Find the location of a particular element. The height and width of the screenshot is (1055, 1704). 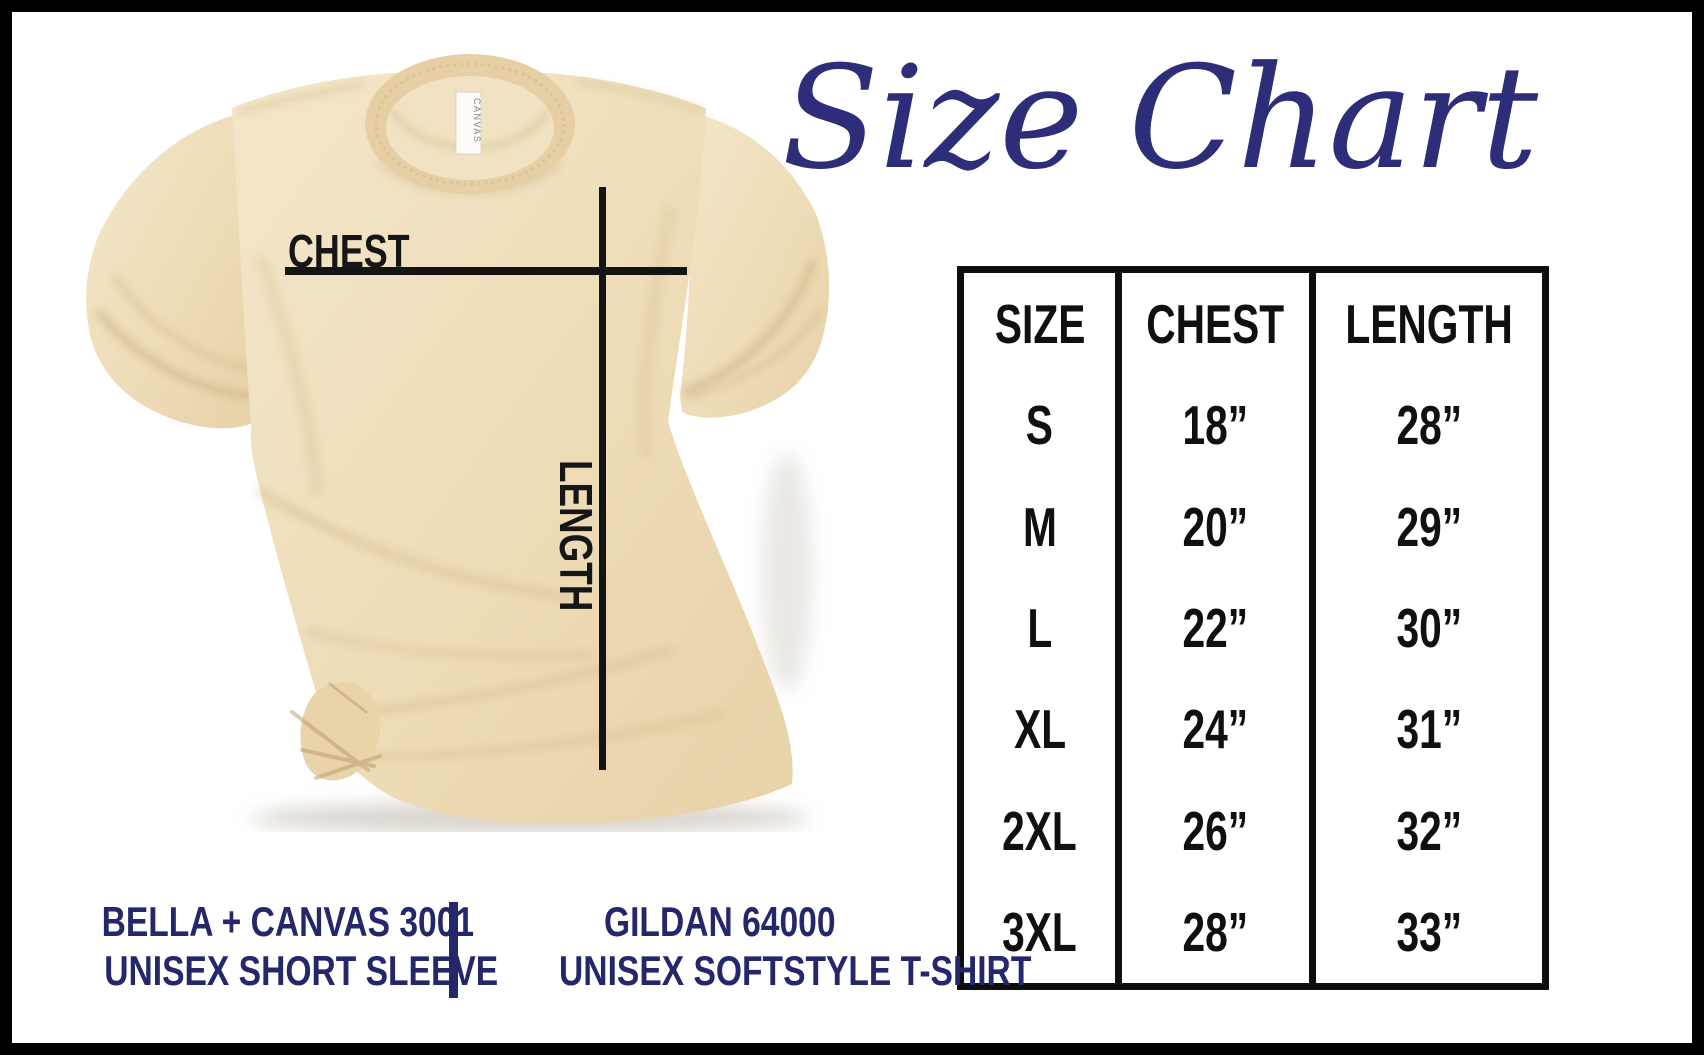

cell-size: L is located at coordinates (1039, 627).